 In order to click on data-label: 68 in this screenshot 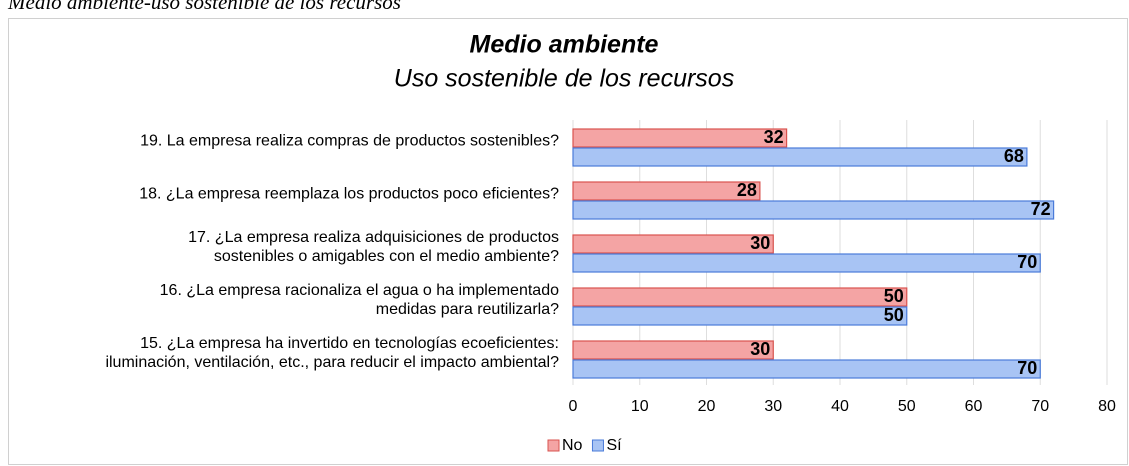, I will do `click(1014, 156)`.